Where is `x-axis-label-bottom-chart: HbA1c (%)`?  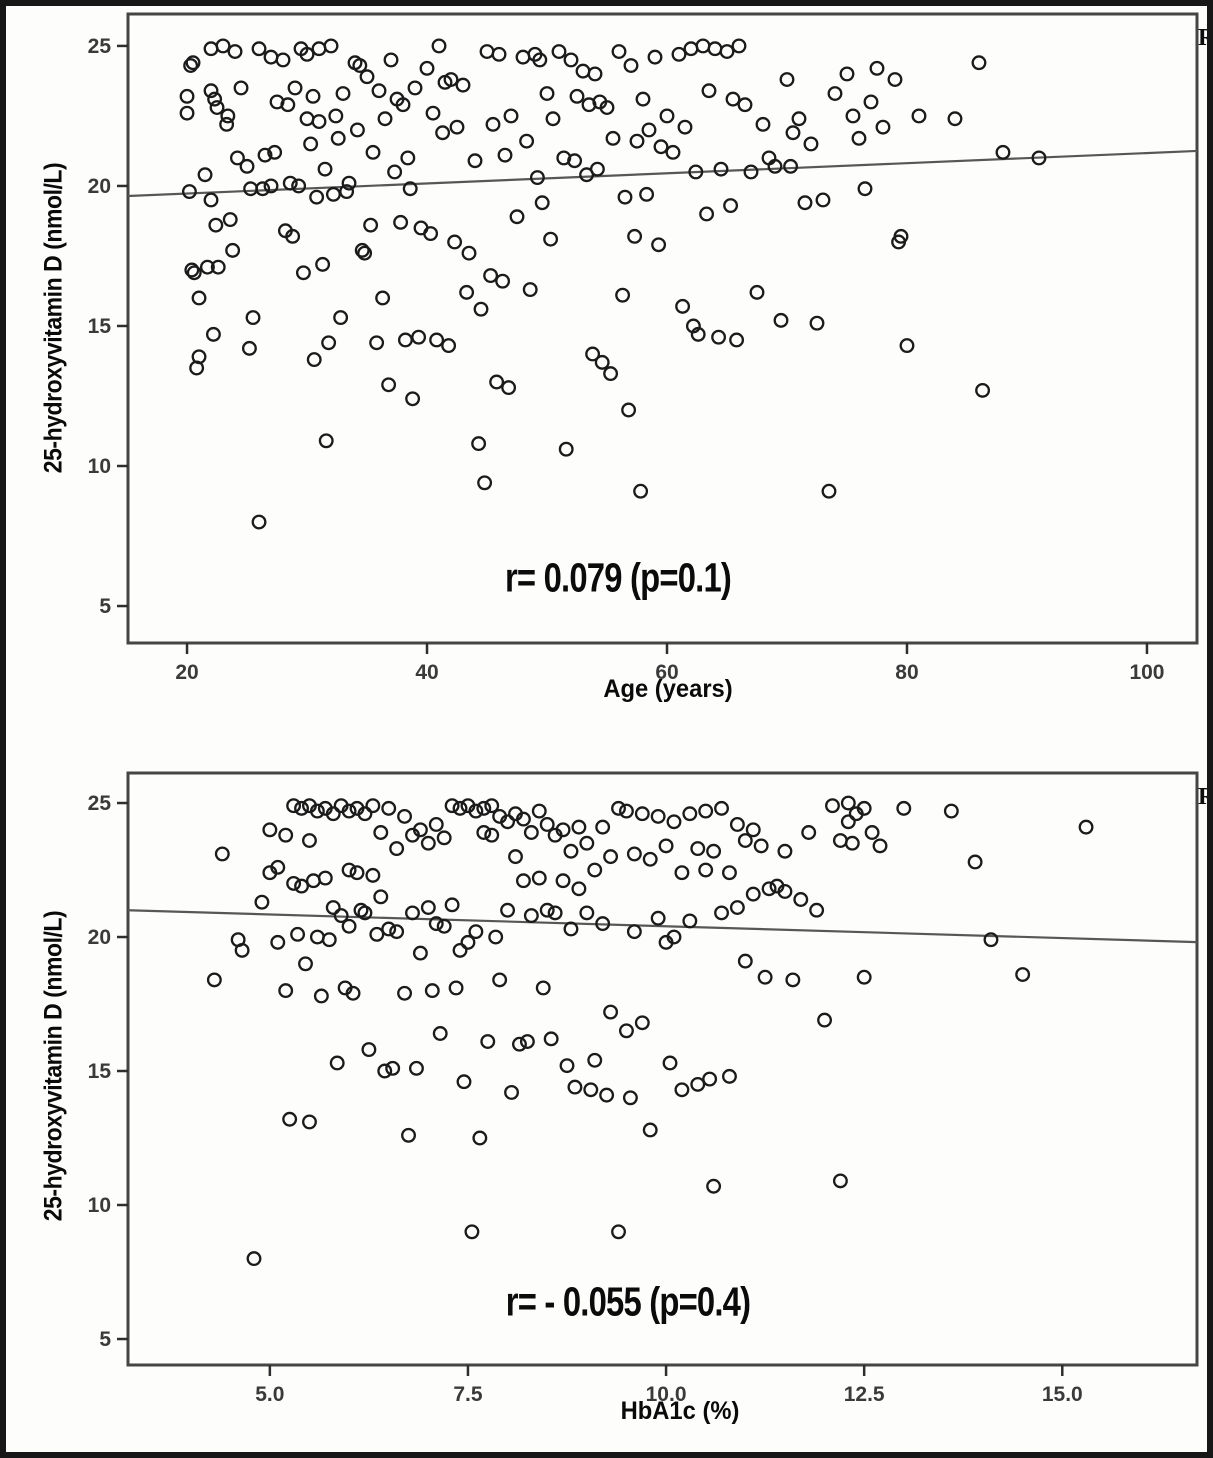
x-axis-label-bottom-chart: HbA1c (%) is located at coordinates (680, 1411).